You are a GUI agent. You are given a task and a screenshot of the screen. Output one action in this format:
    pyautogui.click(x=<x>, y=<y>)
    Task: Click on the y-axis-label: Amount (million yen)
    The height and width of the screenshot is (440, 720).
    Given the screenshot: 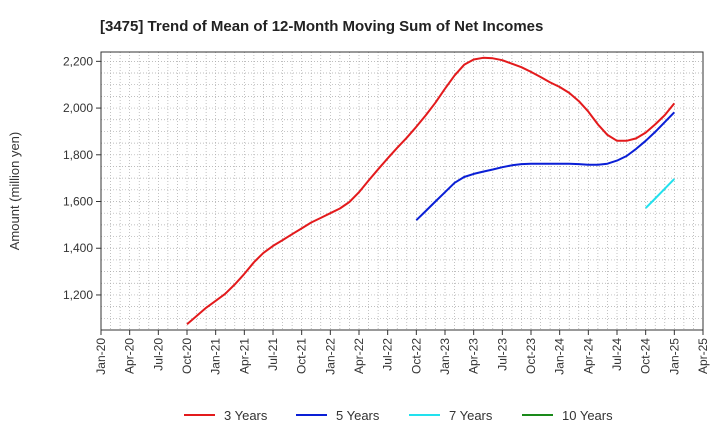 What is the action you would take?
    pyautogui.click(x=14, y=191)
    